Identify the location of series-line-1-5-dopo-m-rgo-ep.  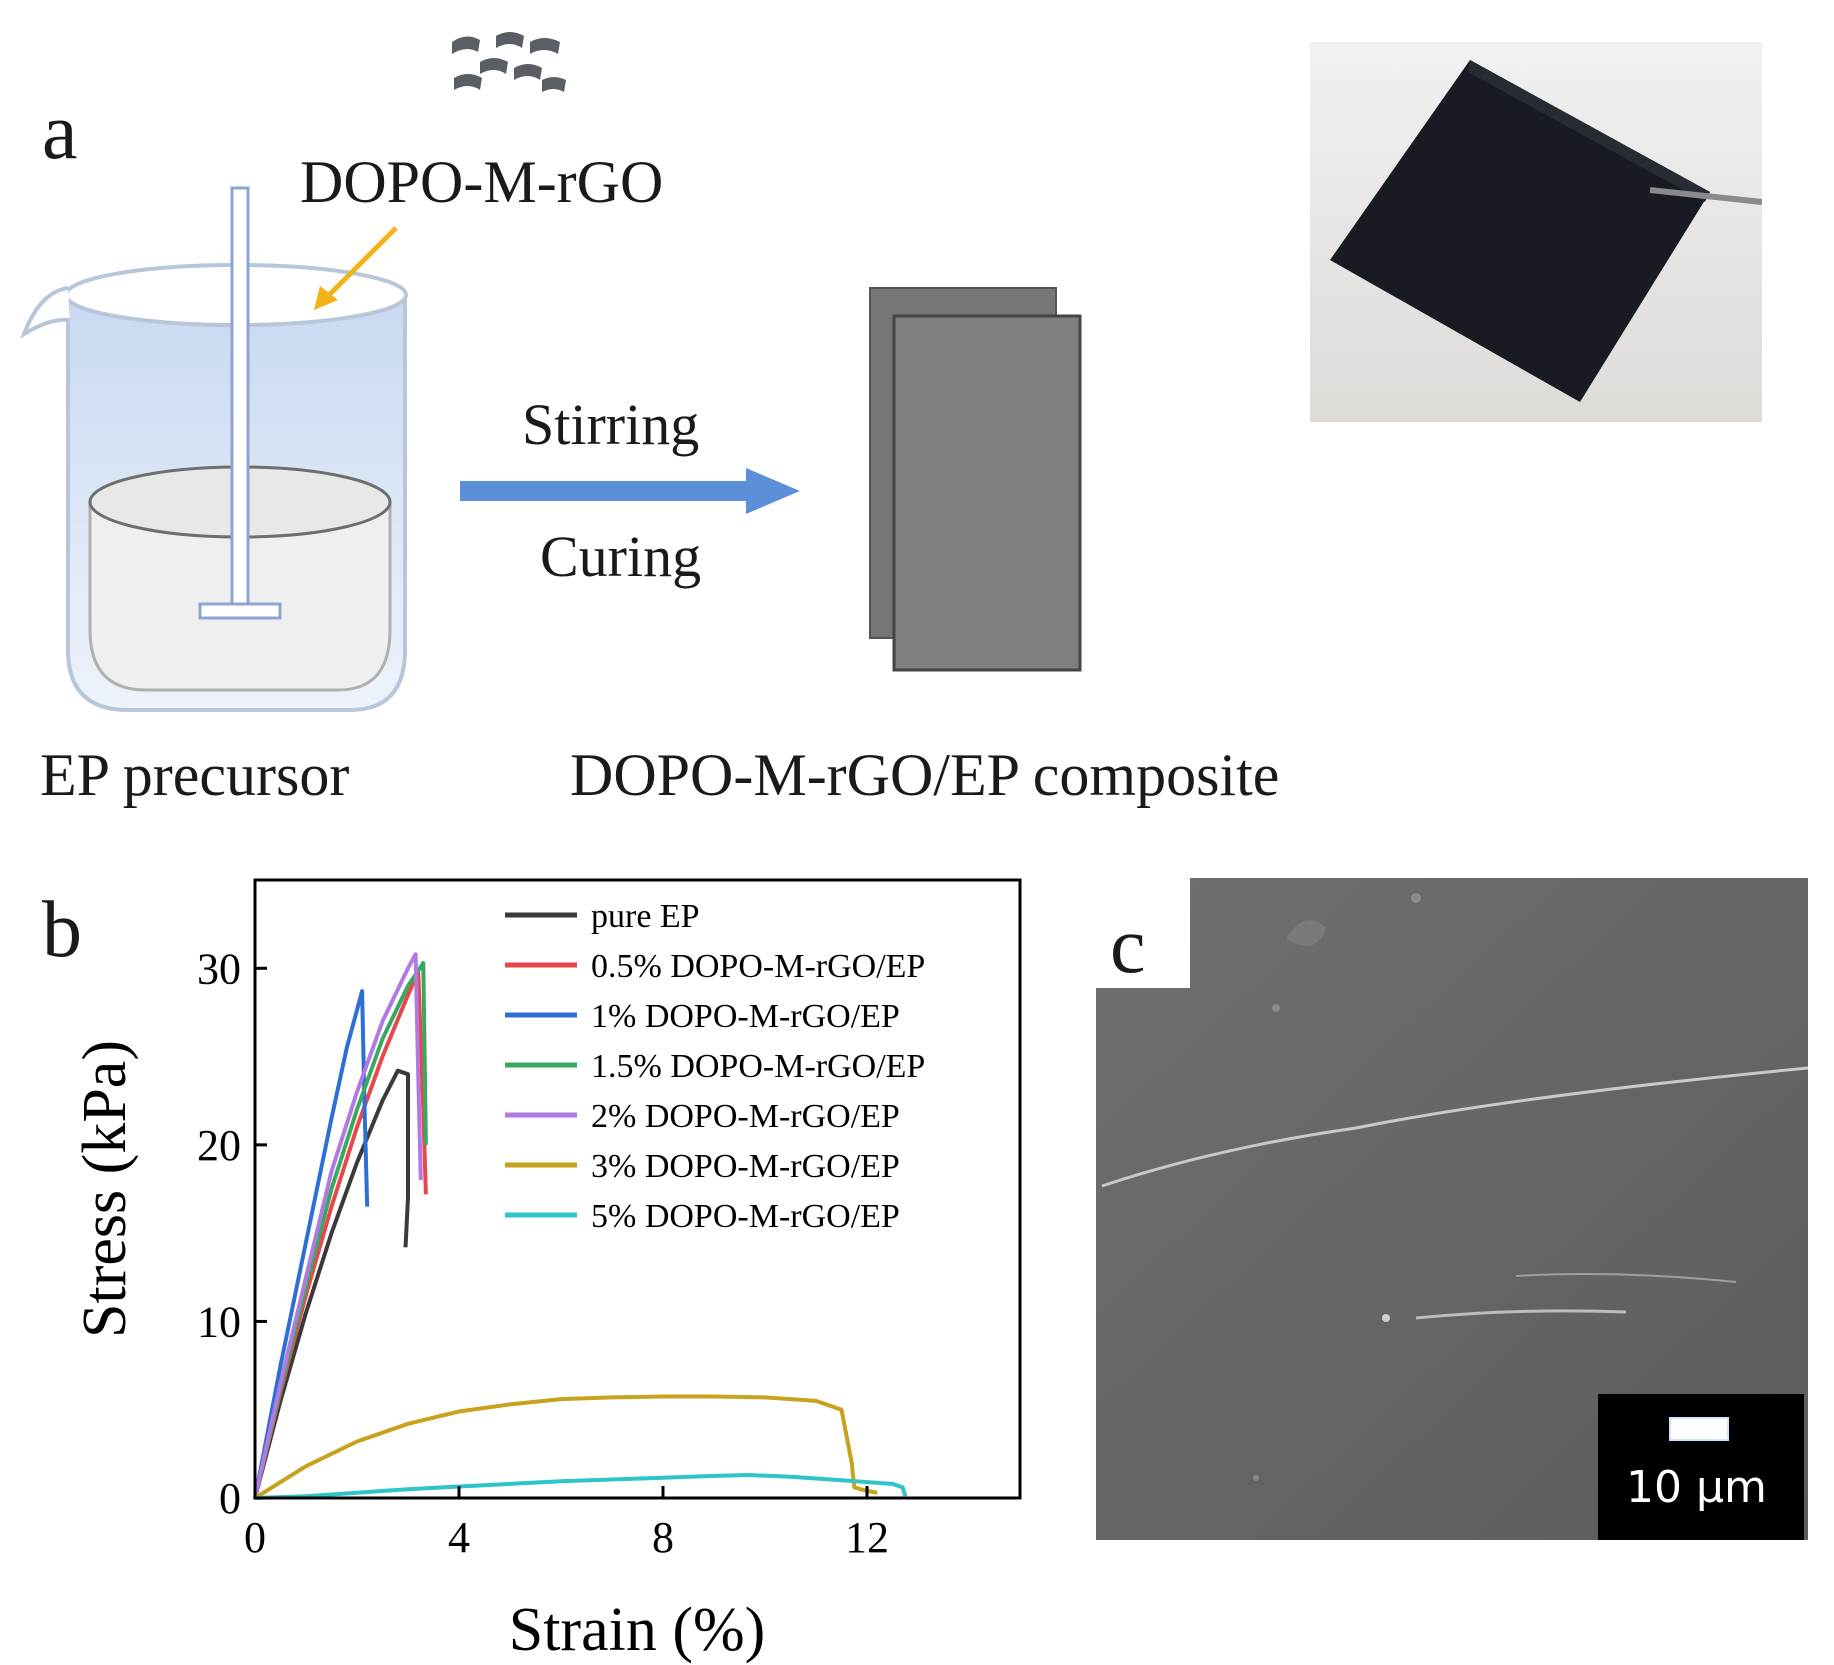
(340, 1230).